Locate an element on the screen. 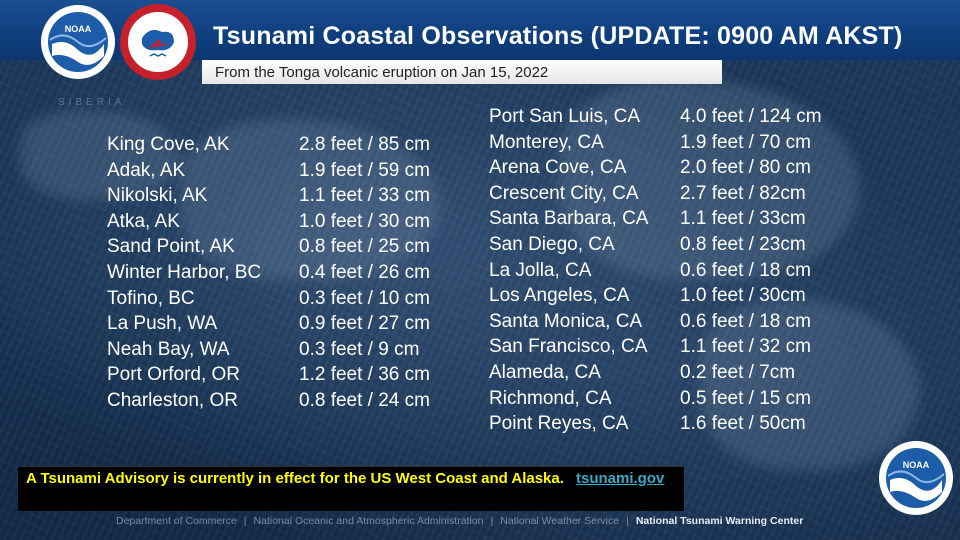 This screenshot has width=960, height=540. observation-location: Richmond, CA is located at coordinates (550, 398).